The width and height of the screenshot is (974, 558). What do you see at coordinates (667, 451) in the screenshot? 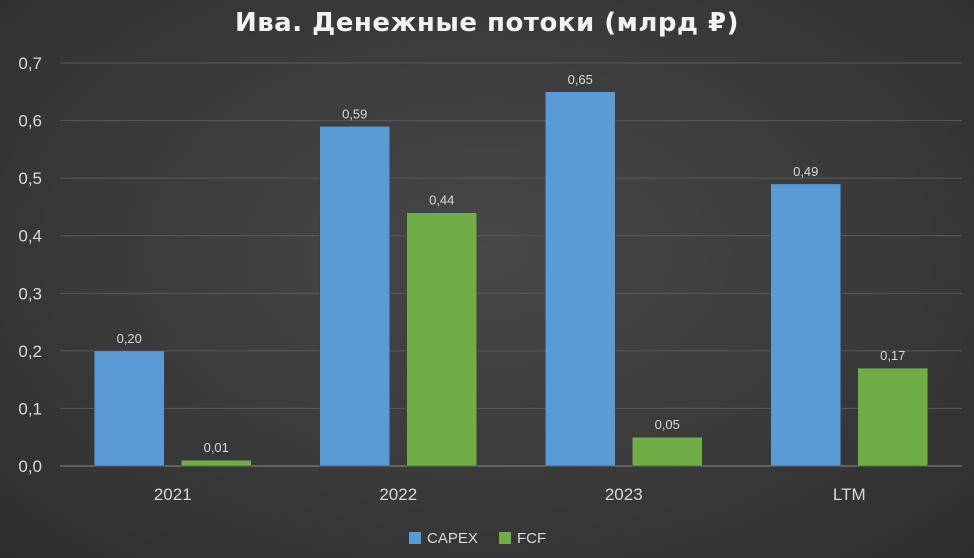
I see `bar-fcf-2023` at bounding box center [667, 451].